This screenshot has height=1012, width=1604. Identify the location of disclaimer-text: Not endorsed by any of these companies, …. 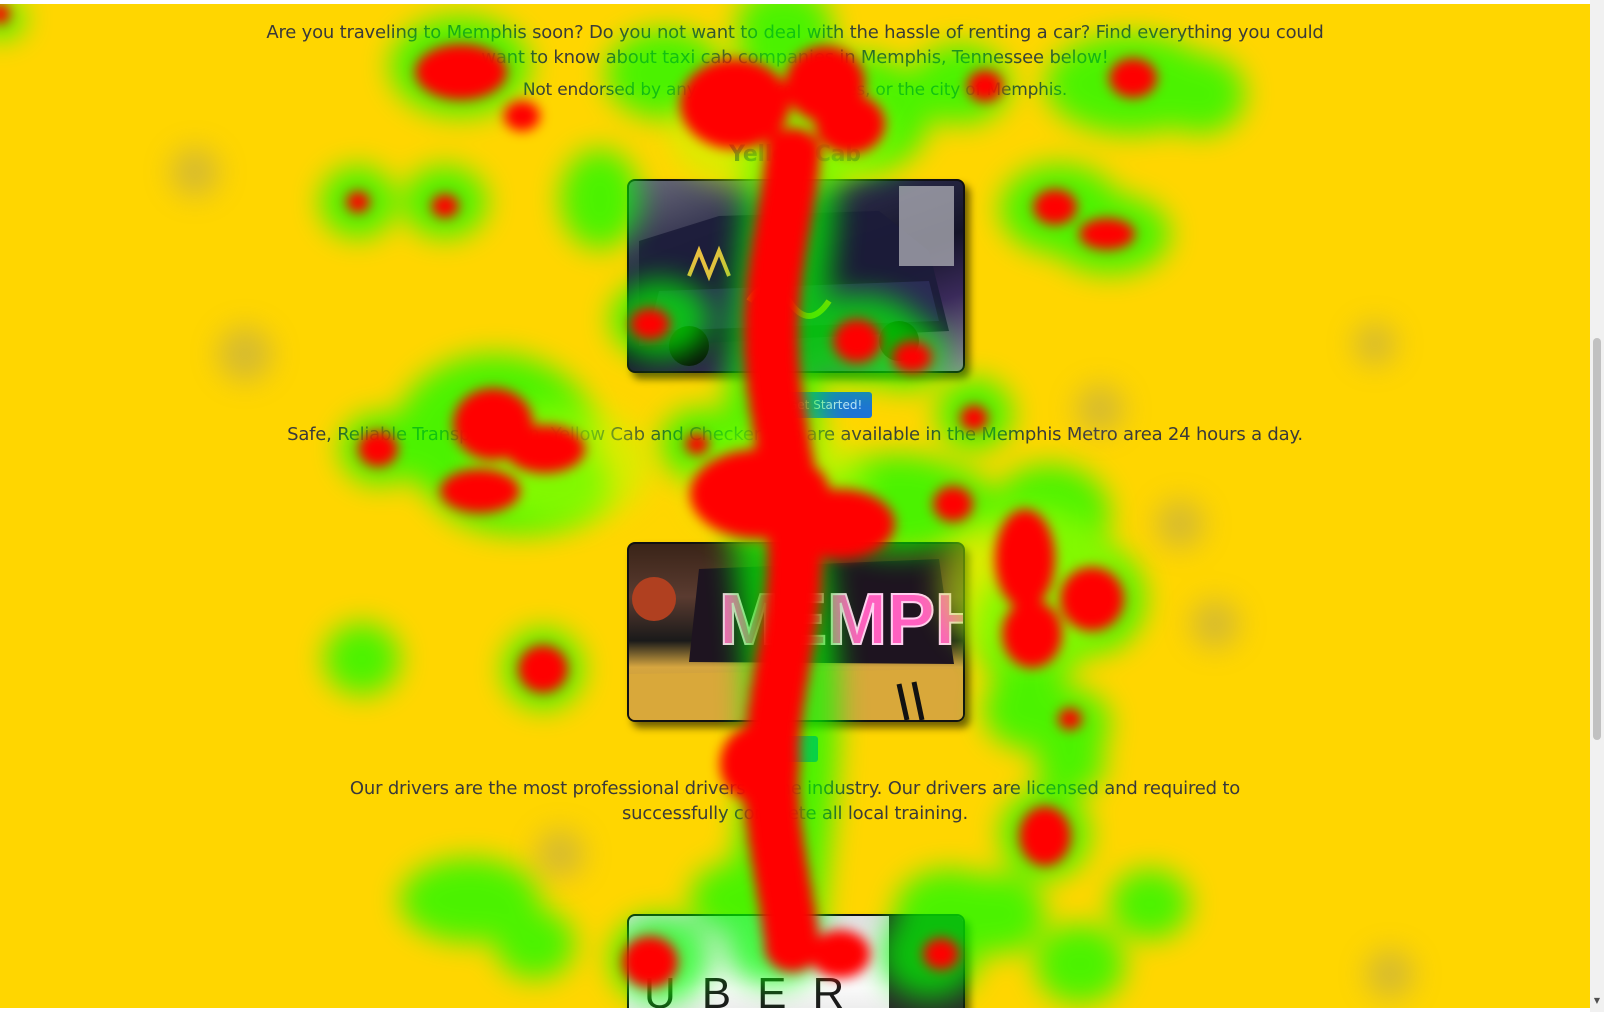
(795, 90).